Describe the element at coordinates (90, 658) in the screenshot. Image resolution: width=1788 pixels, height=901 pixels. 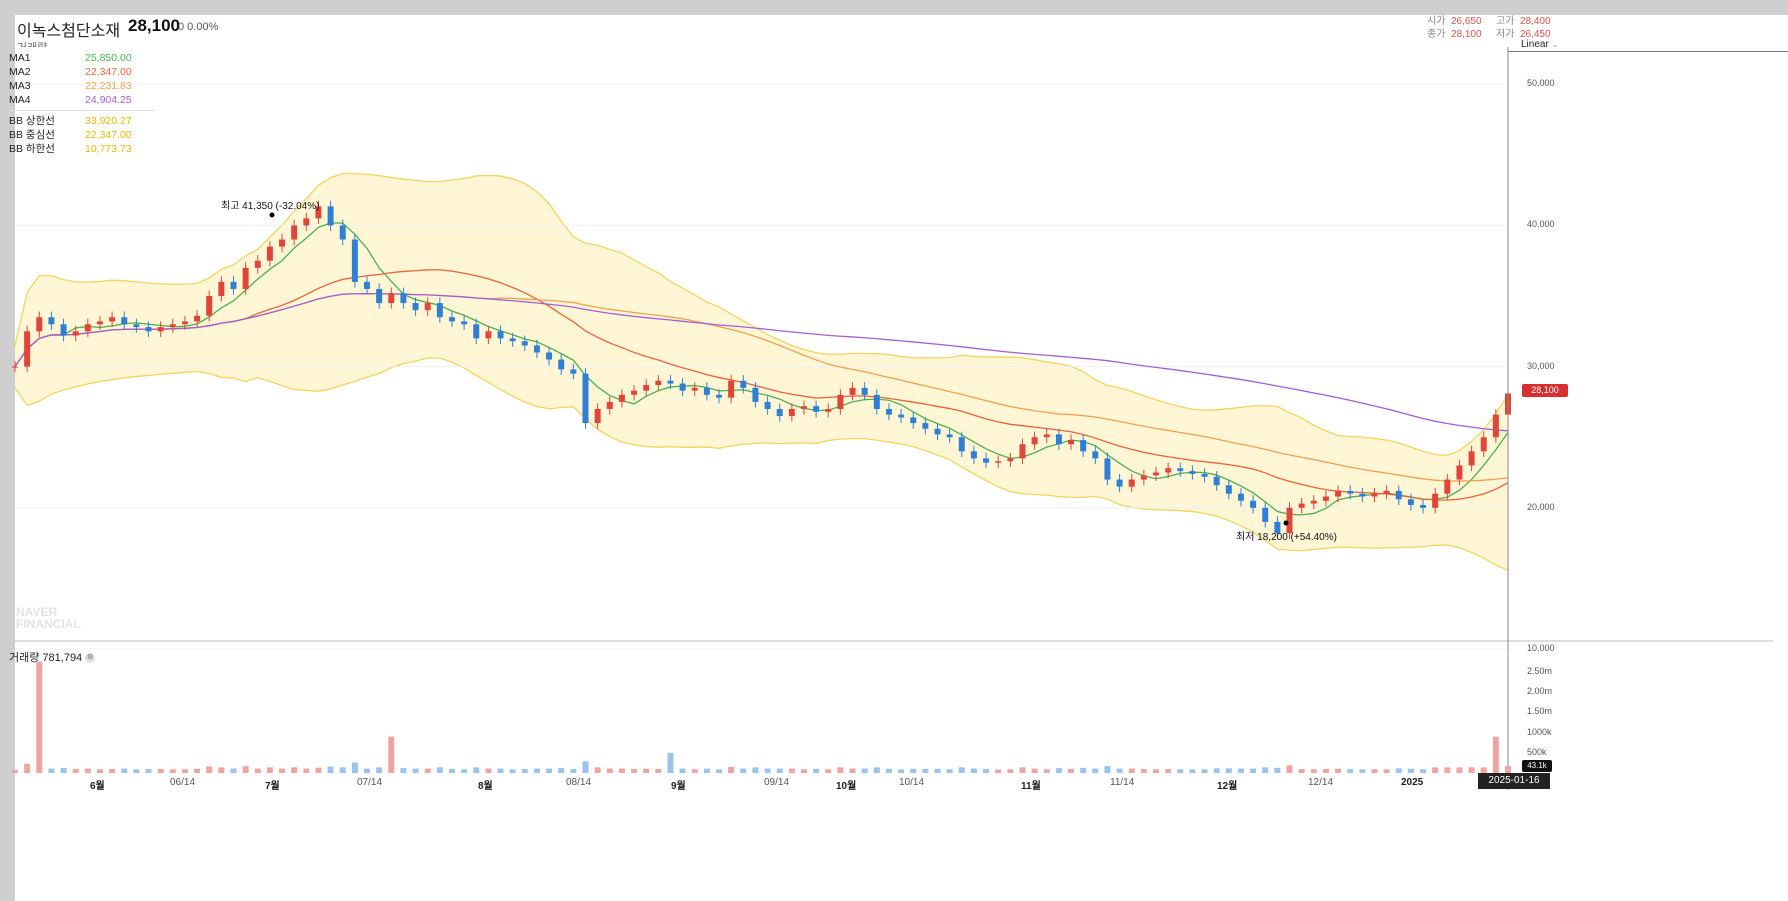
I see `settings-icon: ⚙` at that location.